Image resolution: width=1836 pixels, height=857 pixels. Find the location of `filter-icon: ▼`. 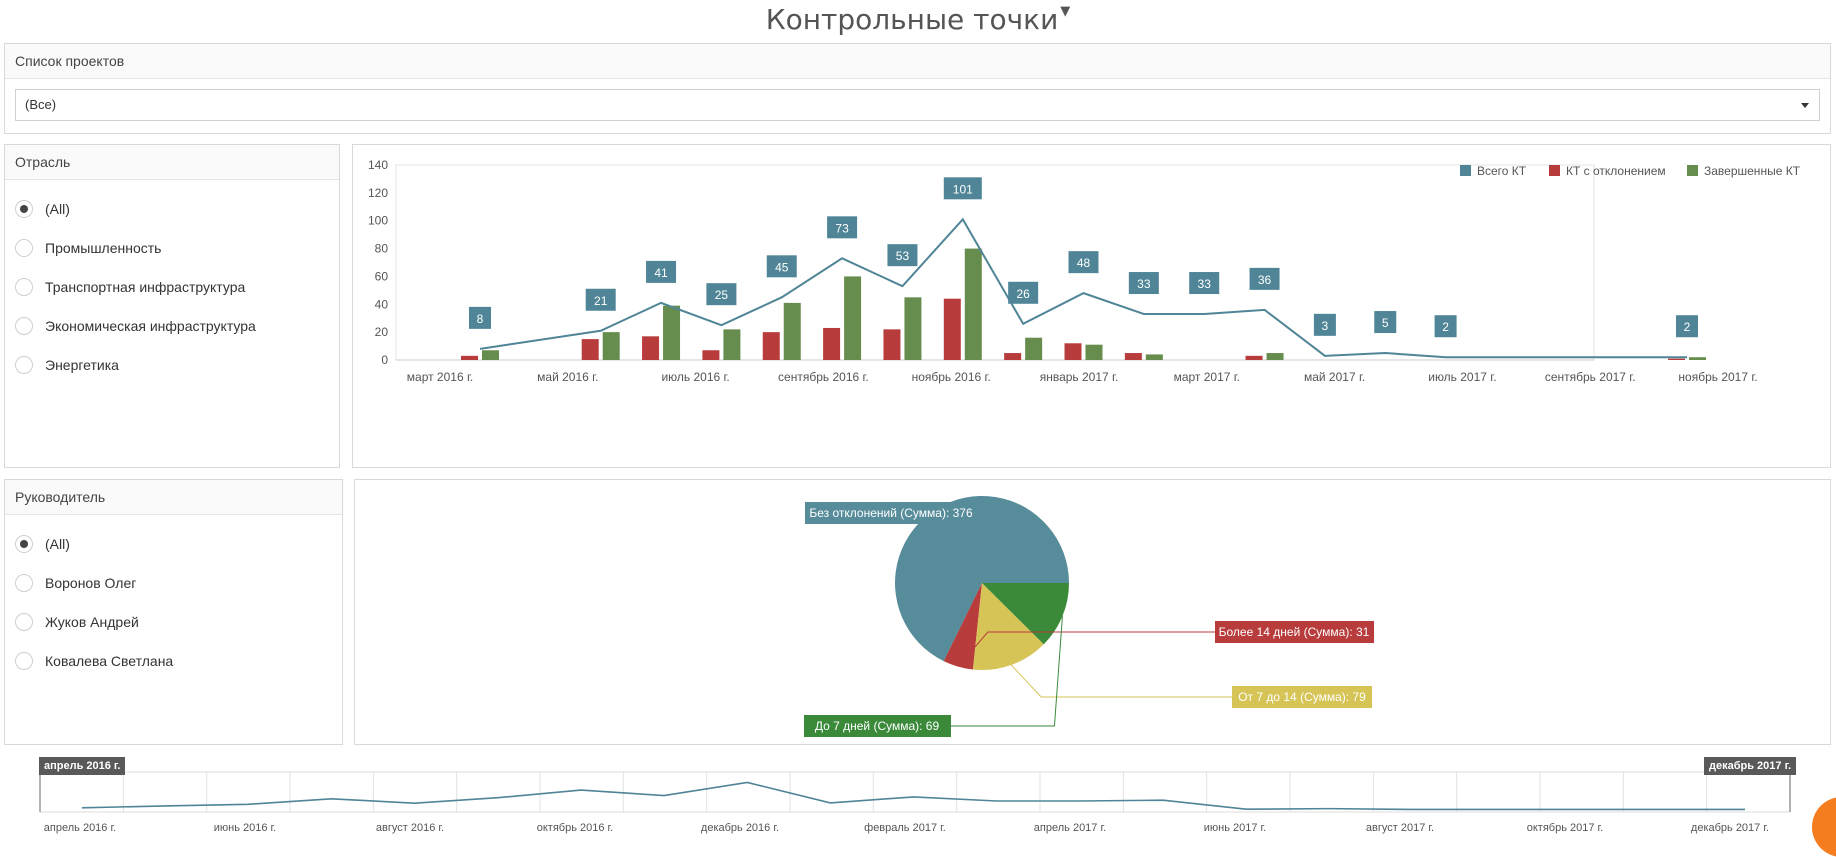

filter-icon: ▼ is located at coordinates (1065, 11).